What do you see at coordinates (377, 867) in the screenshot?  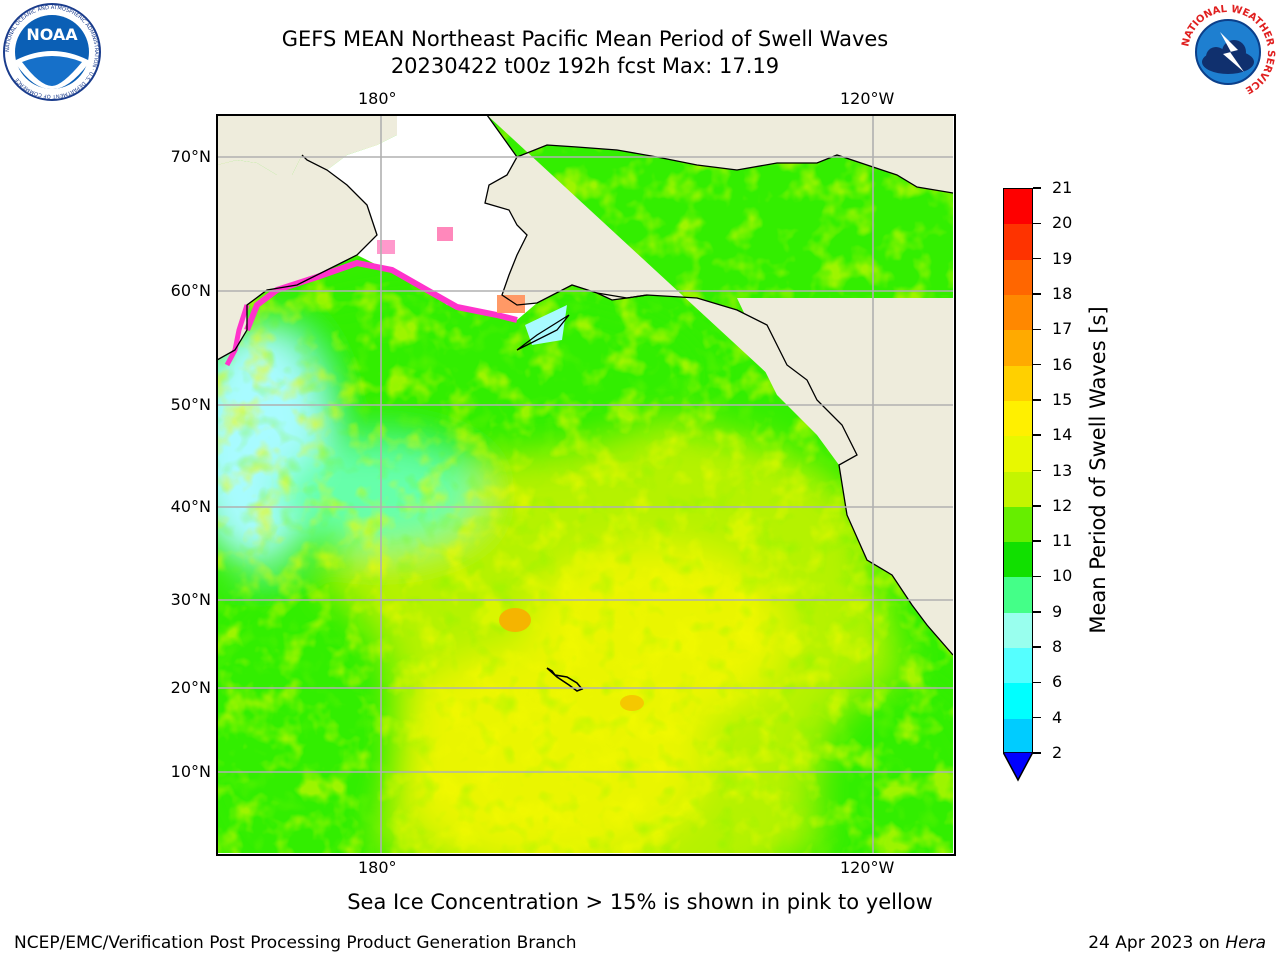 I see `lon-label-bottom-180: 180°` at bounding box center [377, 867].